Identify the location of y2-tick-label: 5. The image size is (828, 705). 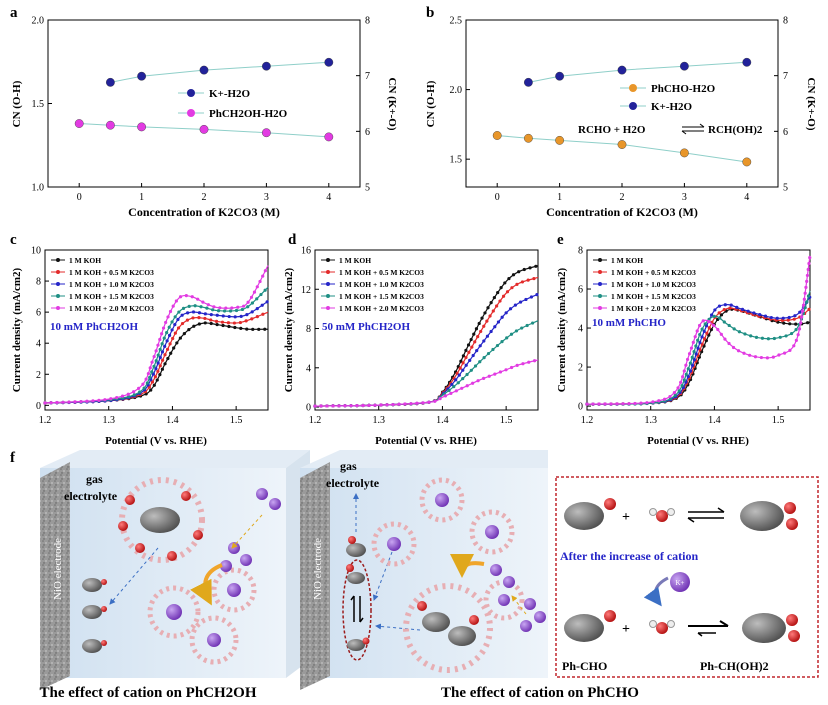
(367, 188).